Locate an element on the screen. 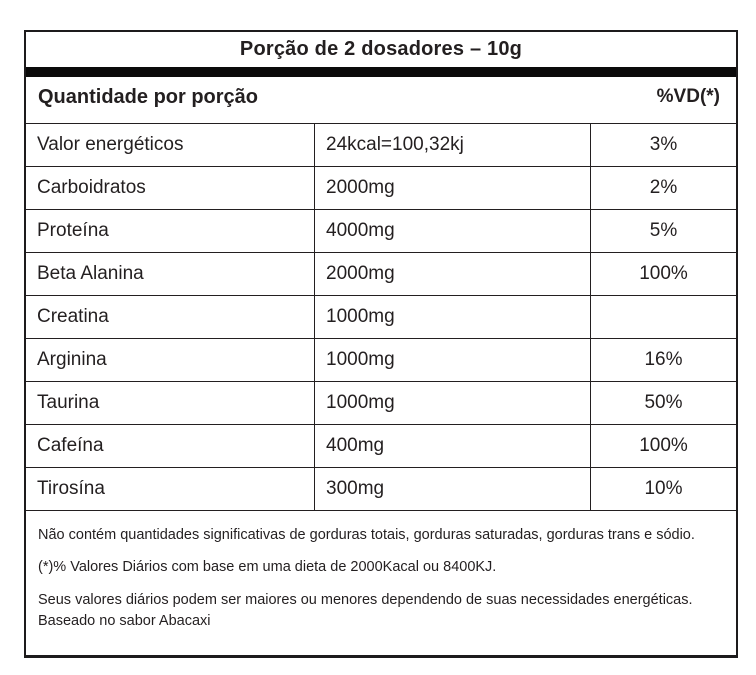 Image resolution: width=756 pixels, height=675 pixels. nutrient-name: Tirosína is located at coordinates (170, 488).